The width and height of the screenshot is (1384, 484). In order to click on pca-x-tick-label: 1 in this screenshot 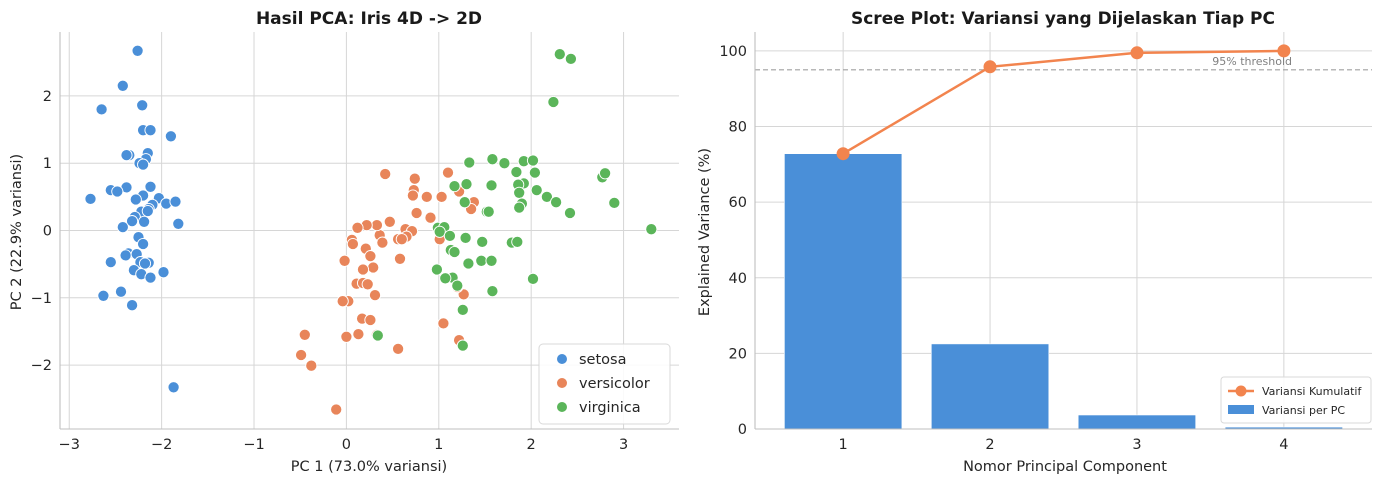, I will do `click(438, 445)`.